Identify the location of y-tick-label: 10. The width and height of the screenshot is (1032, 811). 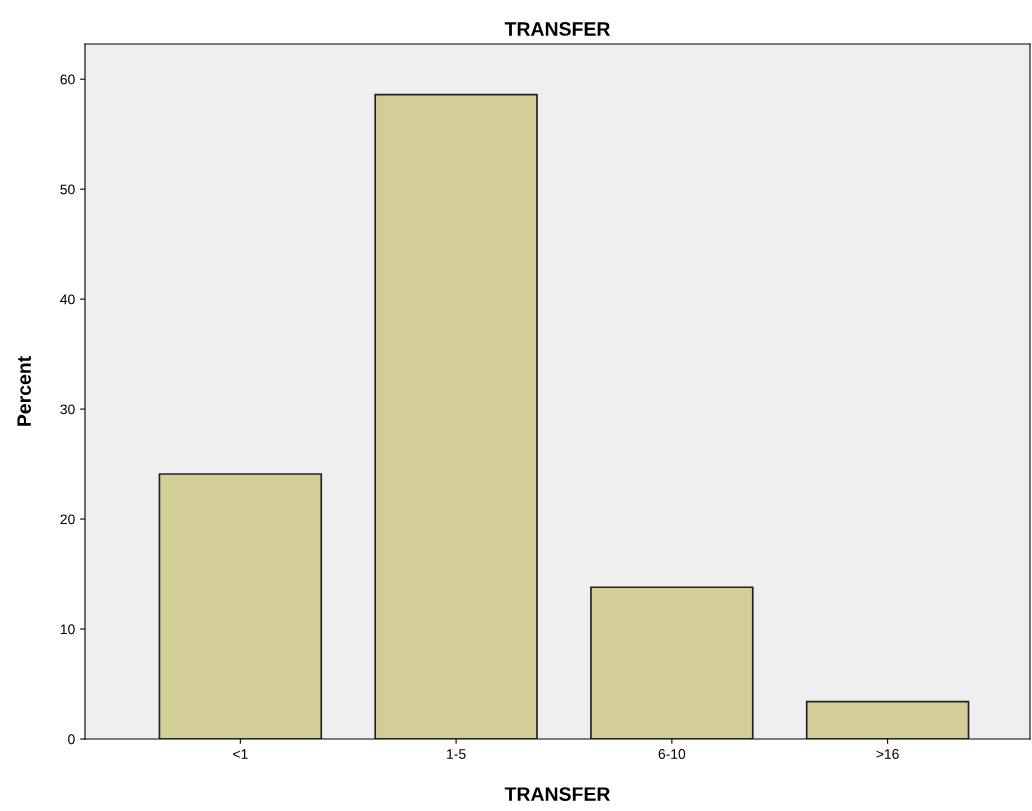
(67, 629).